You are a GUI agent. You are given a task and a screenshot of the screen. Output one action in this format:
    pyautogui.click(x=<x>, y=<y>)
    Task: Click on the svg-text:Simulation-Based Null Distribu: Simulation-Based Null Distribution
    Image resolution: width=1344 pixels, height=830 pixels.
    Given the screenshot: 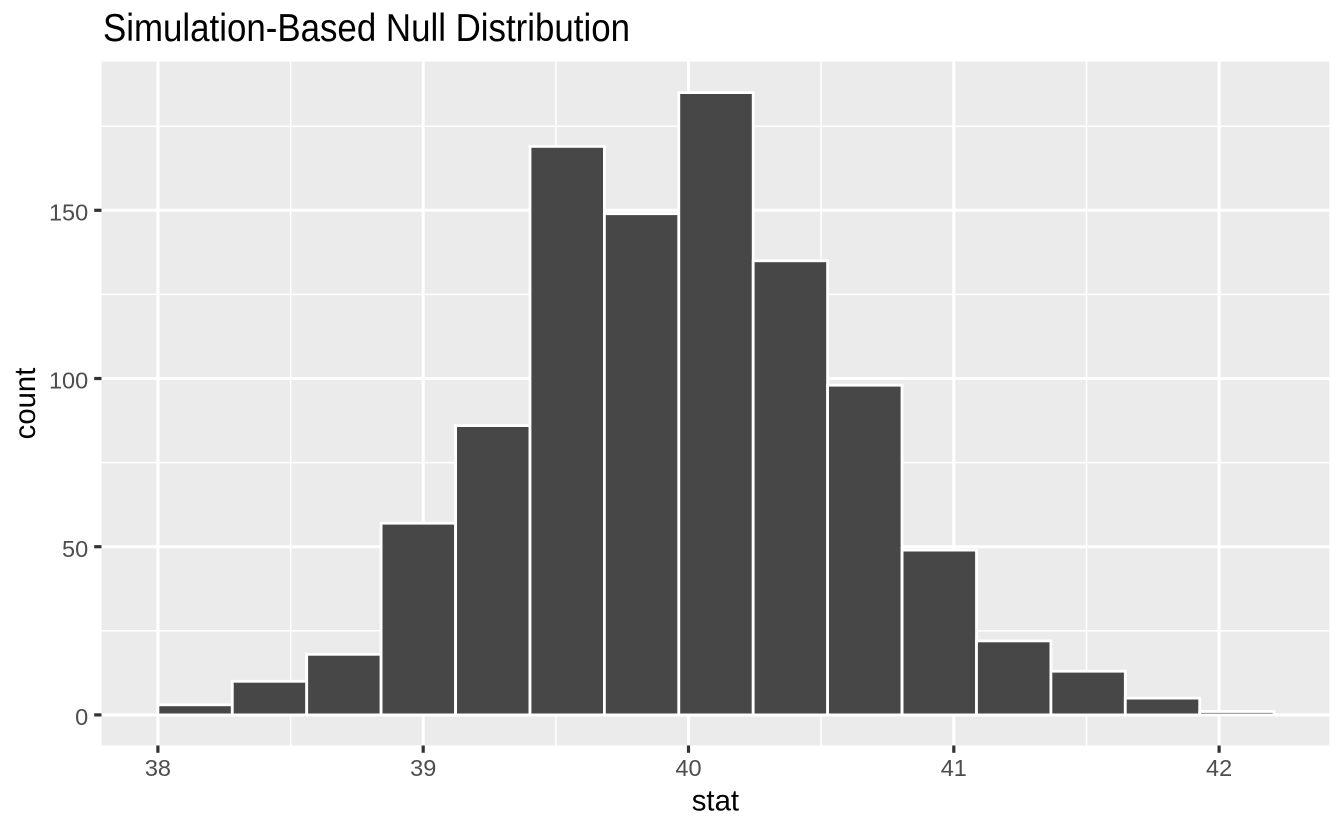 What is the action you would take?
    pyautogui.click(x=366, y=28)
    